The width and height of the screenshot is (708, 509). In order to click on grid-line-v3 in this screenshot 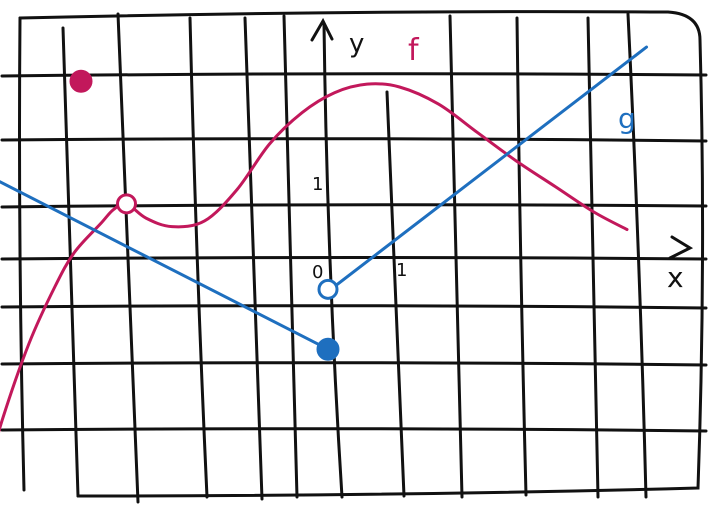, I will do `click(128, 258)`.